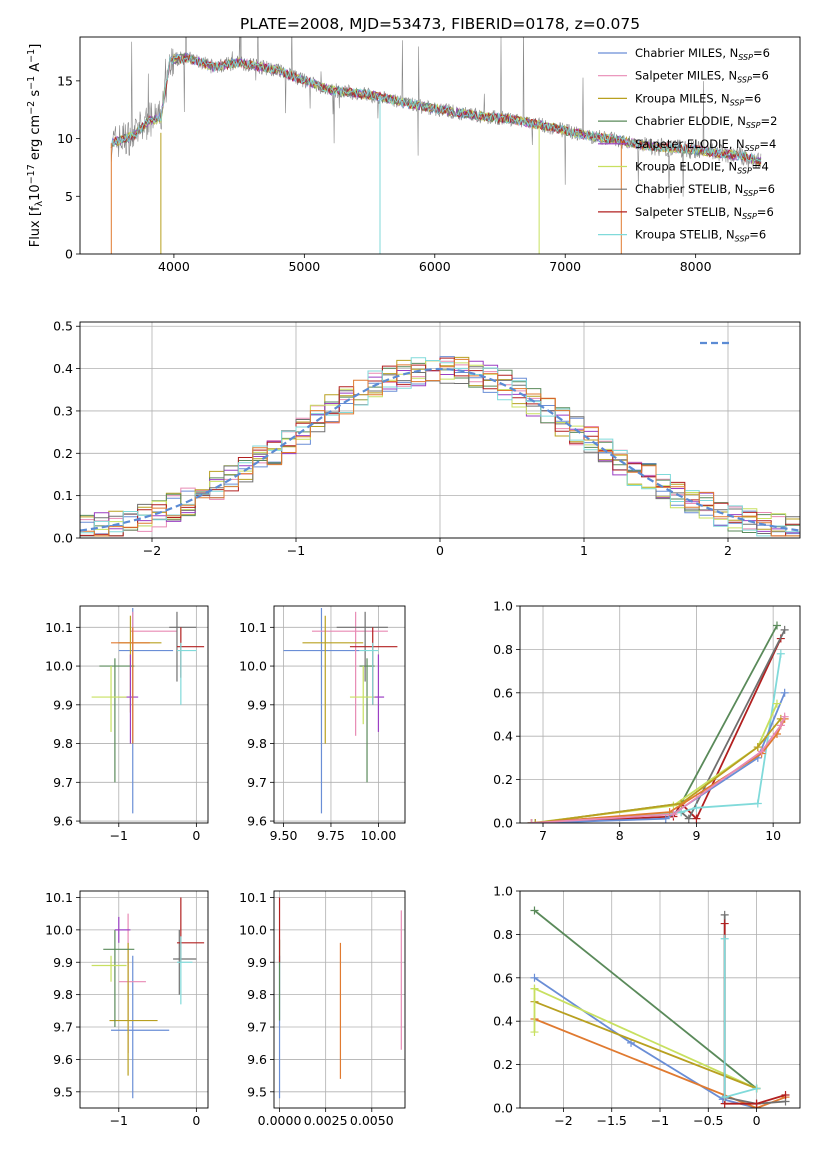  I want to click on x-tick-label: 9.50, so click(284, 835).